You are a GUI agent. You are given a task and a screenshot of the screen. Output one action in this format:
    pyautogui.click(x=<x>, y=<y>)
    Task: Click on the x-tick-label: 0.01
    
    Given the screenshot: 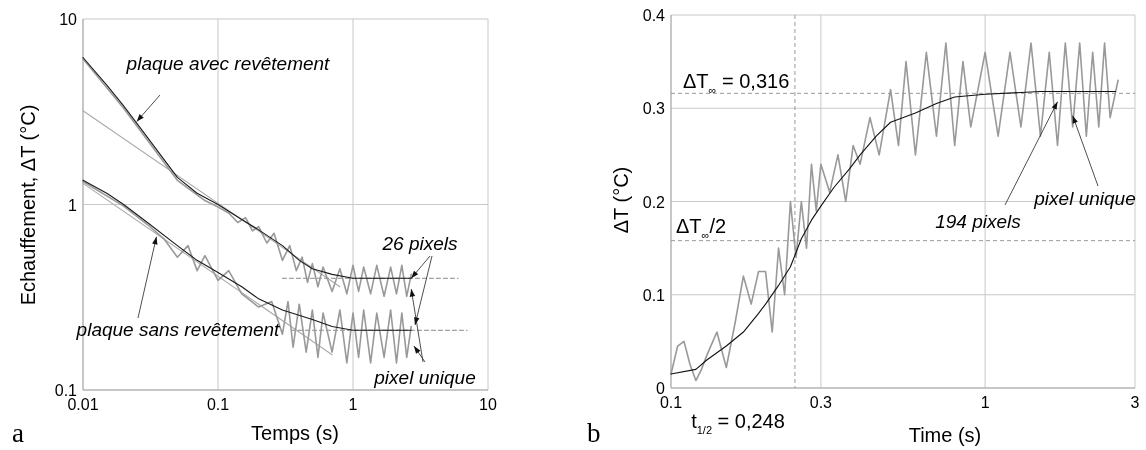 What is the action you would take?
    pyautogui.click(x=83, y=404)
    